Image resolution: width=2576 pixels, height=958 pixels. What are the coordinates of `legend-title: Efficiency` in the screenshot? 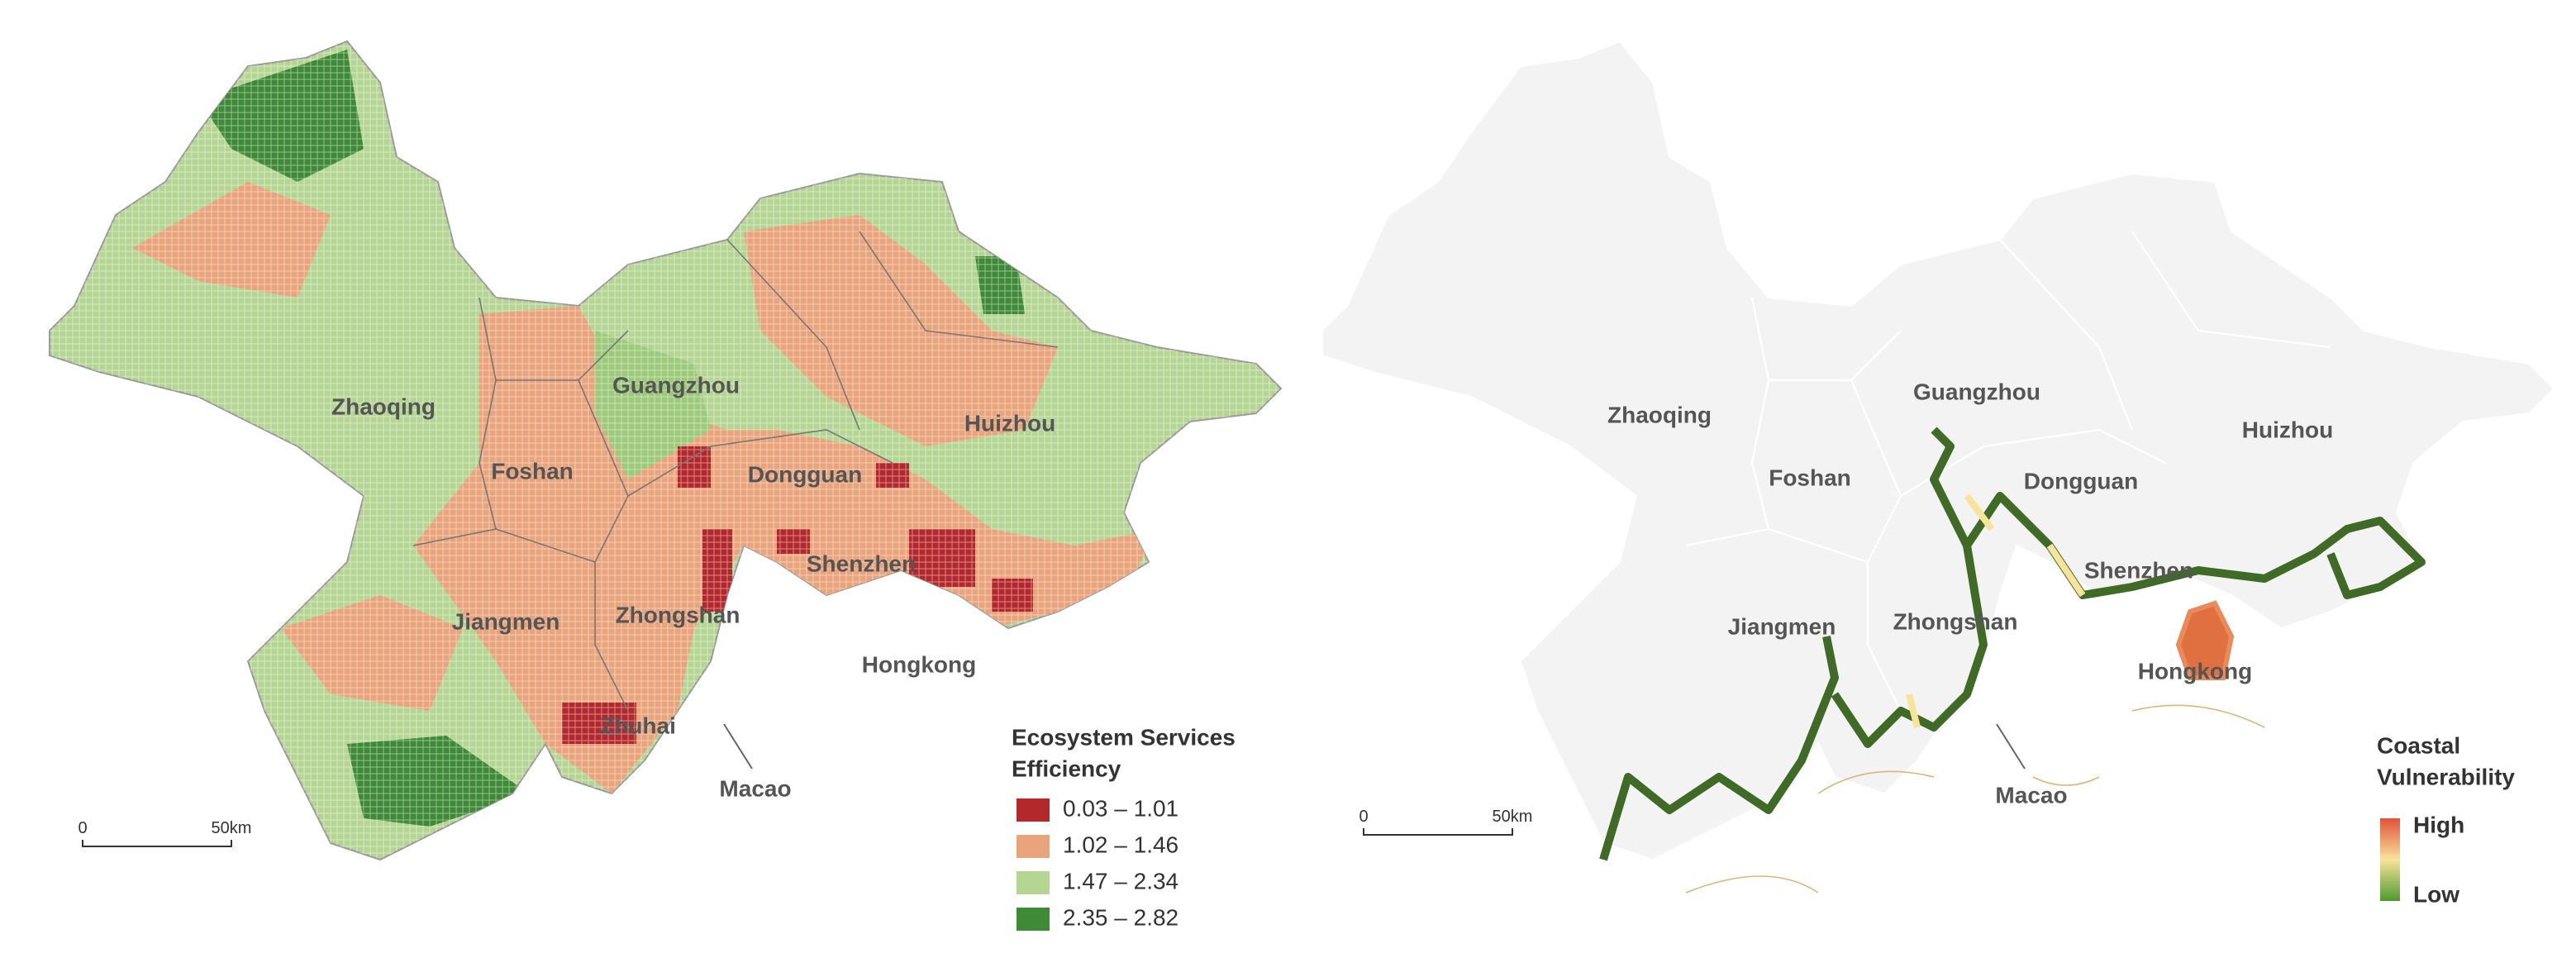 It's located at (1067, 768).